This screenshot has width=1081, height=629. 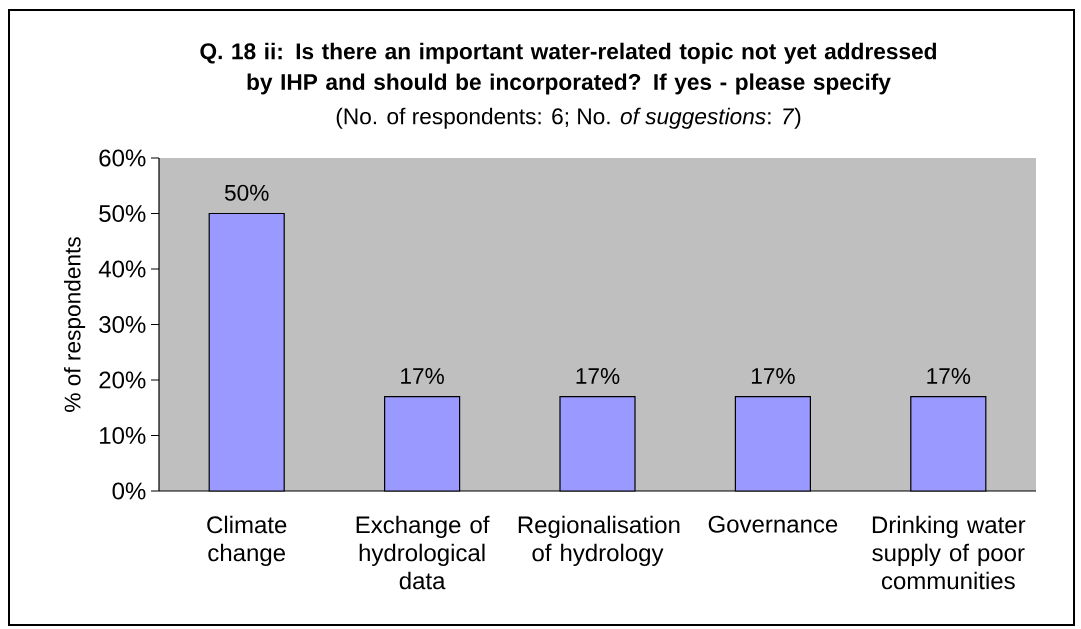 I want to click on y-tick-label: 0%, so click(x=129, y=491).